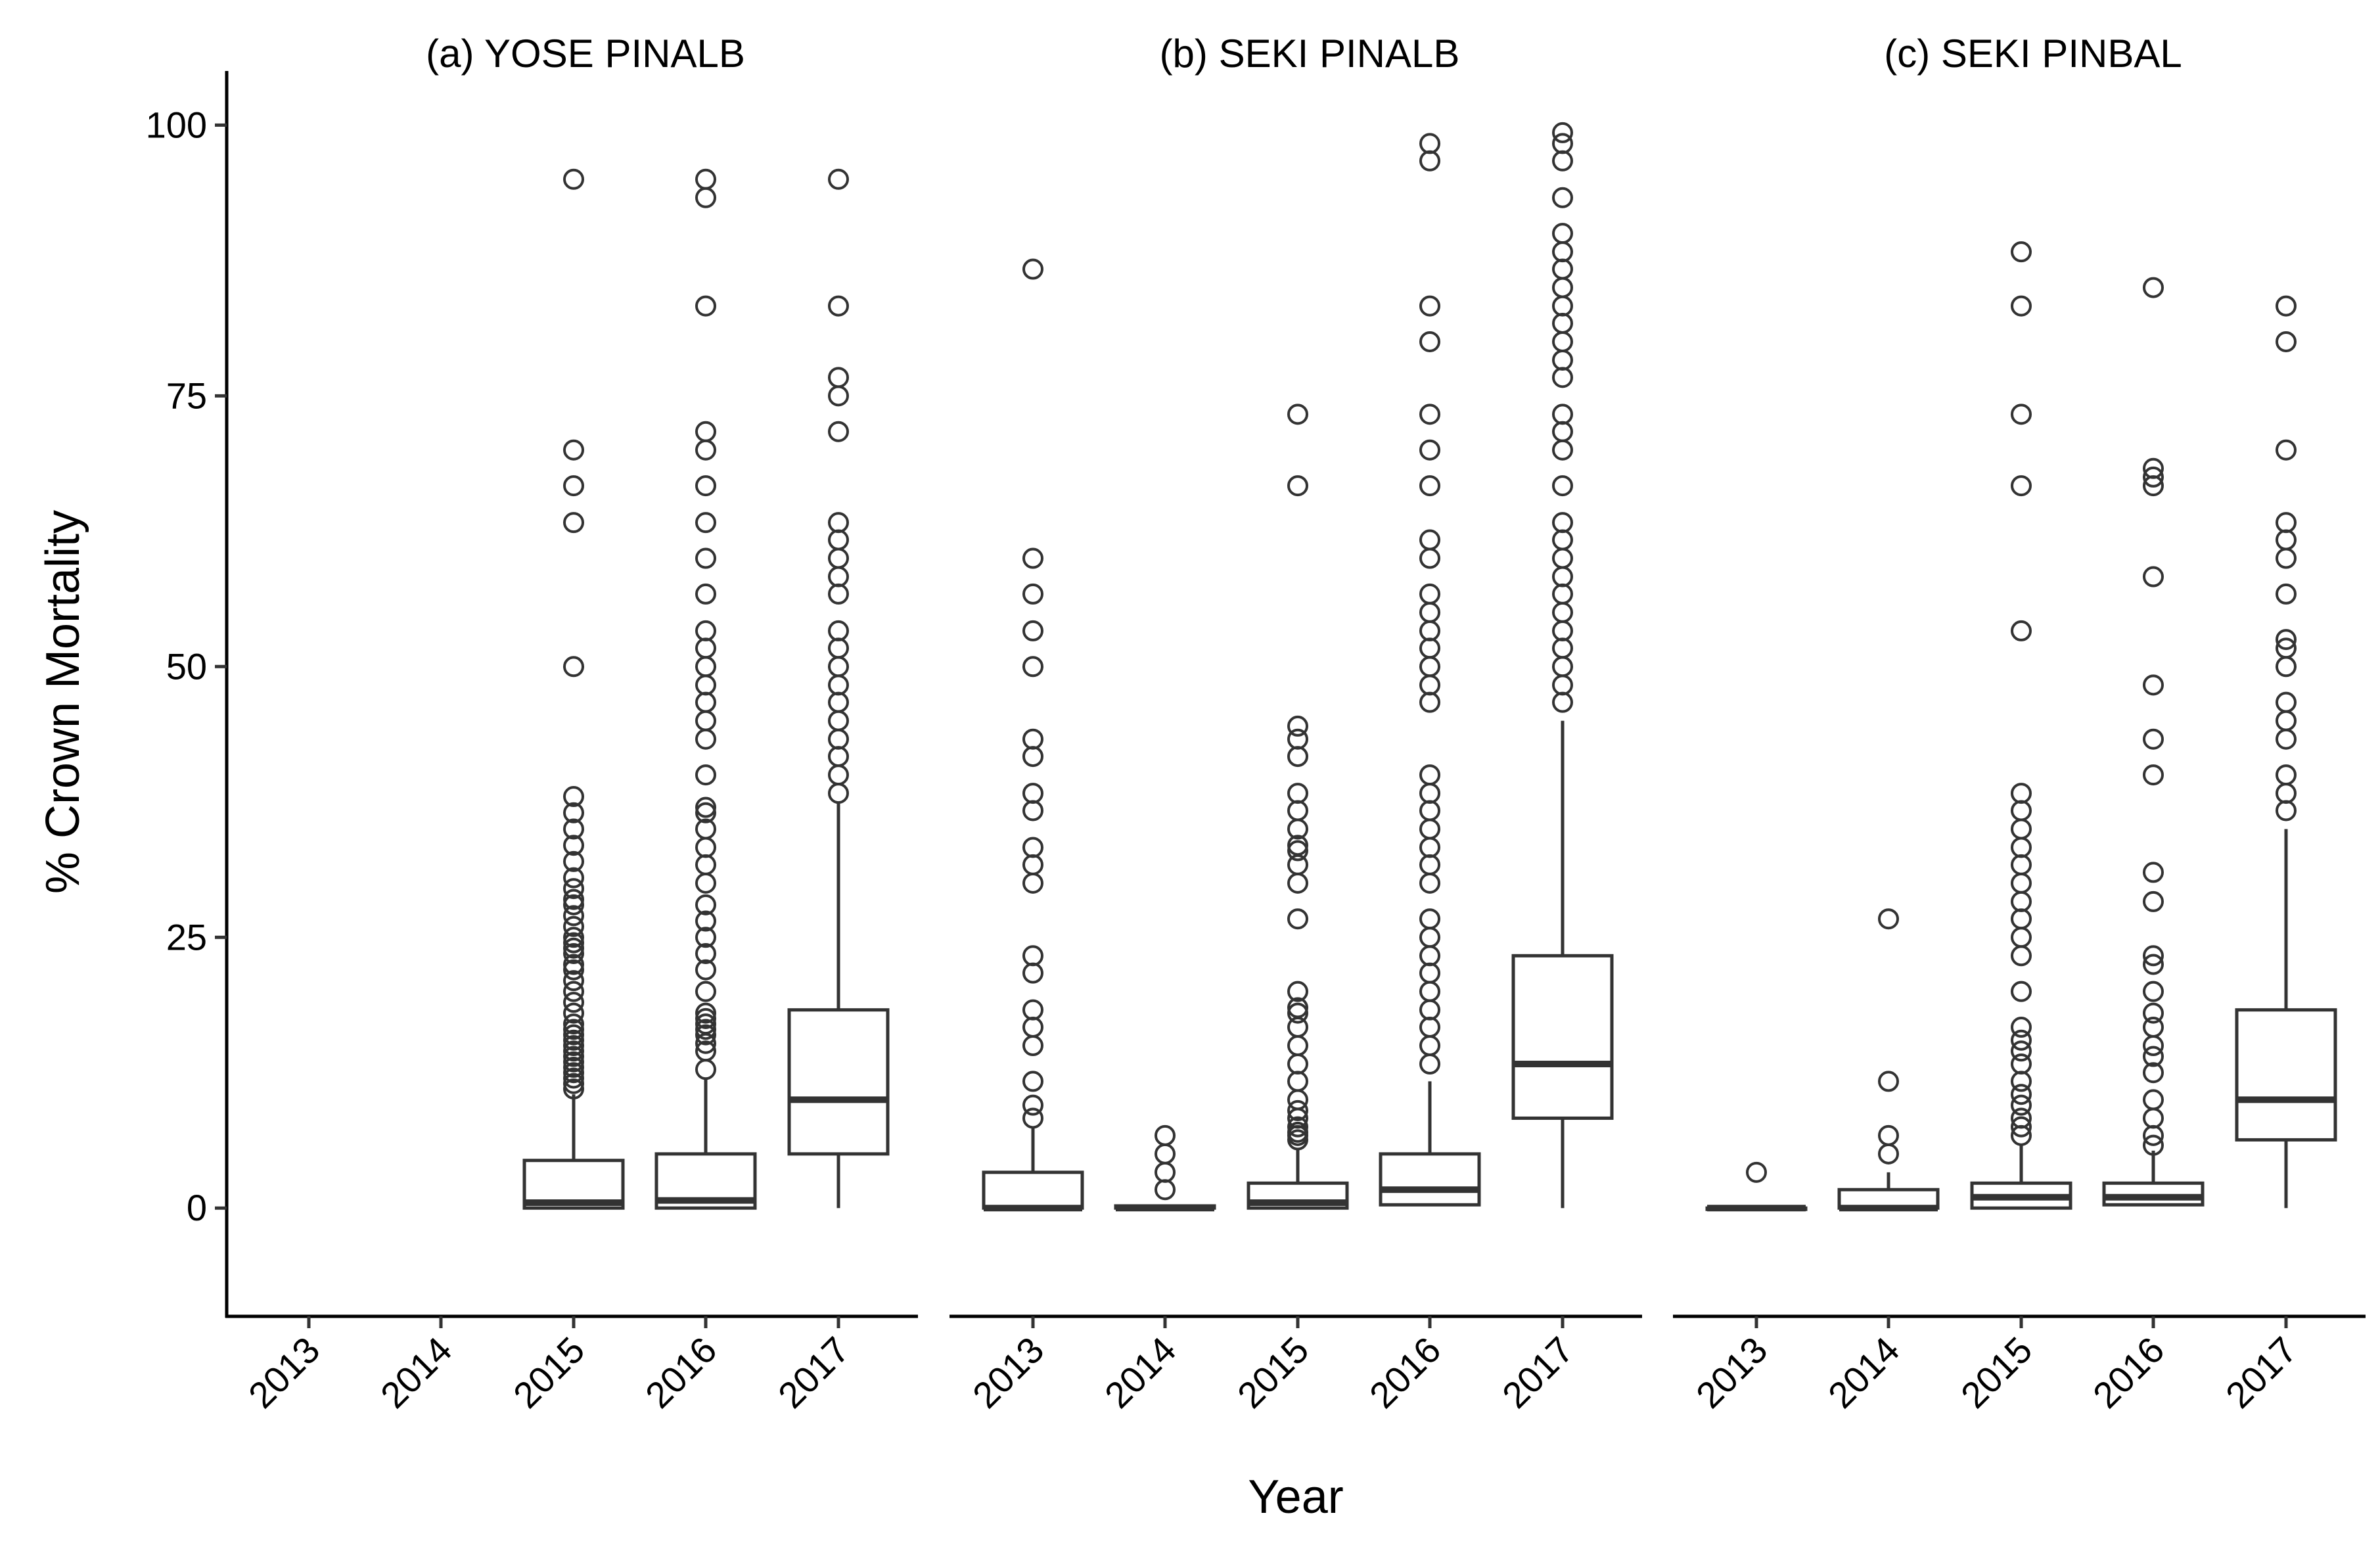  I want to click on x-tick-label: 2017, so click(2261, 1372).